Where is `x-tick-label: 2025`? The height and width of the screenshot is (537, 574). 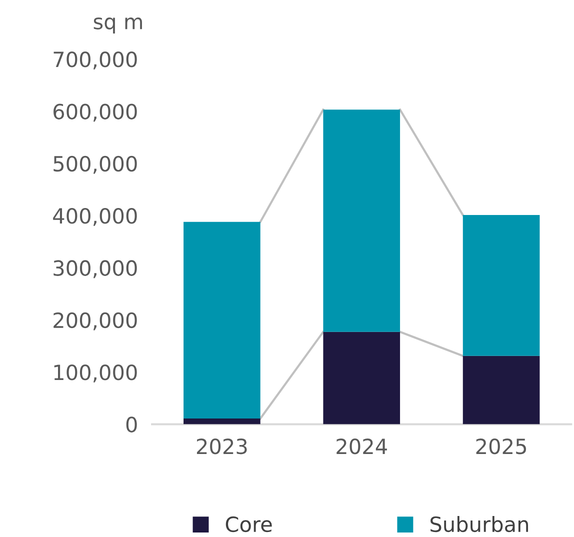 x-tick-label: 2025 is located at coordinates (501, 446).